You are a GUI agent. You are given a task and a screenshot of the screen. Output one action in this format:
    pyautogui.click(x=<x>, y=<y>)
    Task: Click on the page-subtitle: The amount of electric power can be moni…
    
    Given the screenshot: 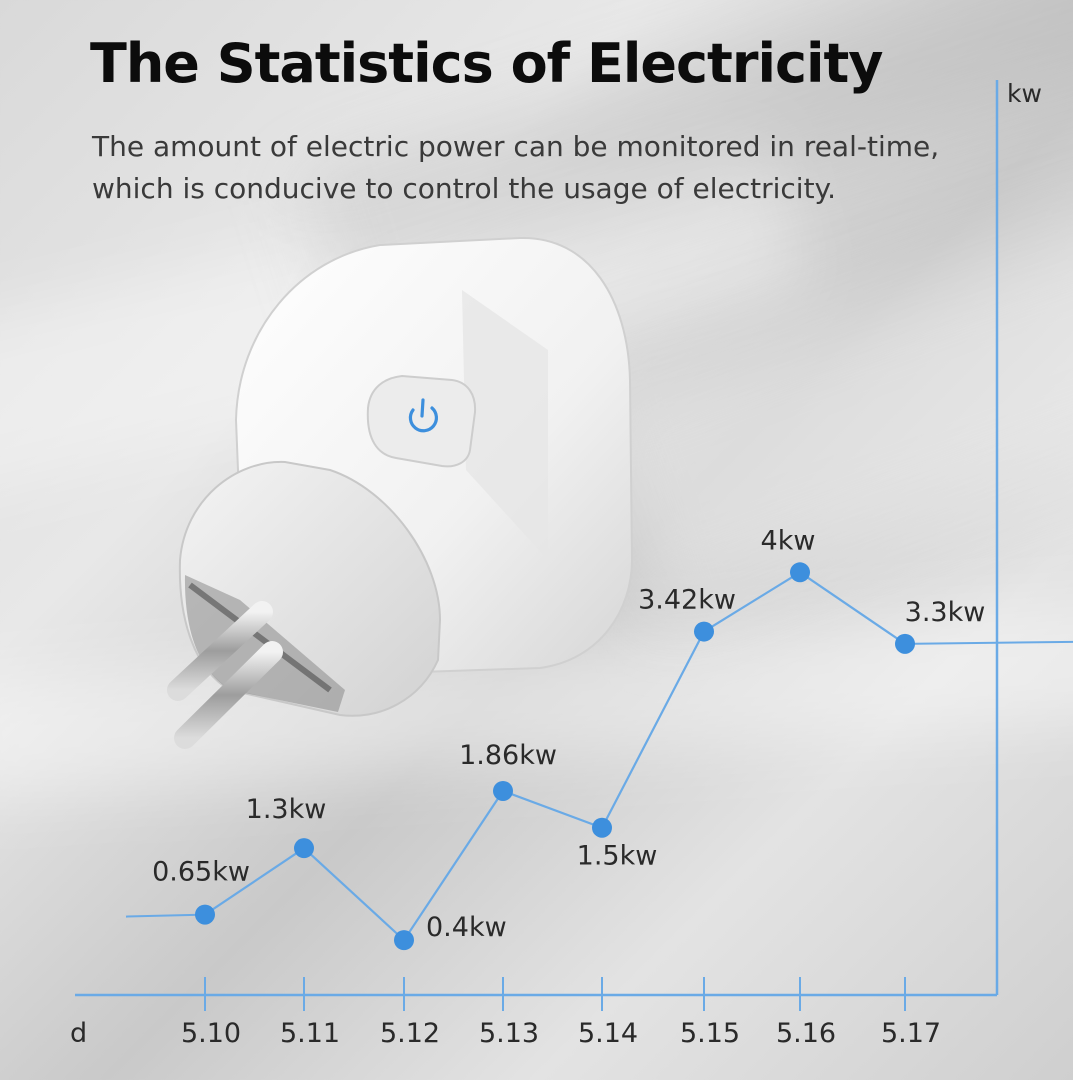 What is the action you would take?
    pyautogui.click(x=542, y=168)
    